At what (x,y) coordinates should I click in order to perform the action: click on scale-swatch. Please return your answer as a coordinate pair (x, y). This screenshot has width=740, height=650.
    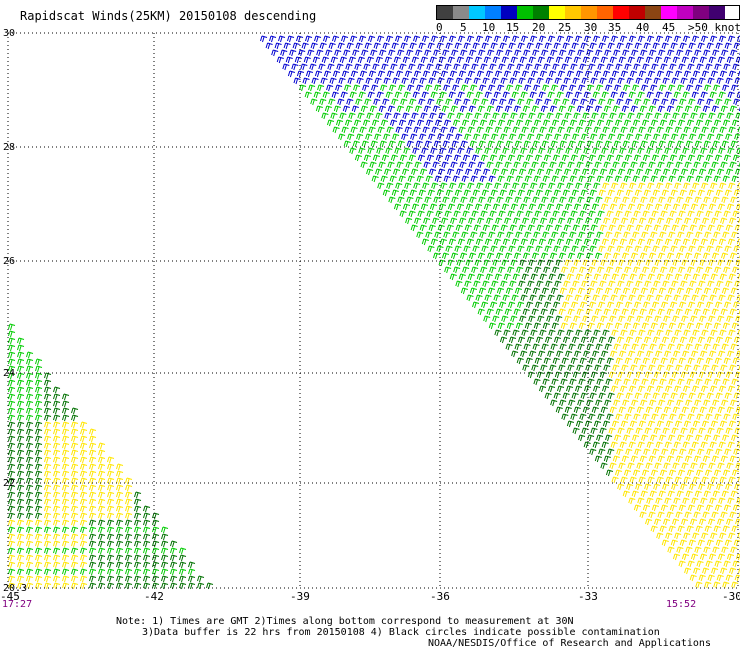
    Looking at the image, I should click on (621, 12).